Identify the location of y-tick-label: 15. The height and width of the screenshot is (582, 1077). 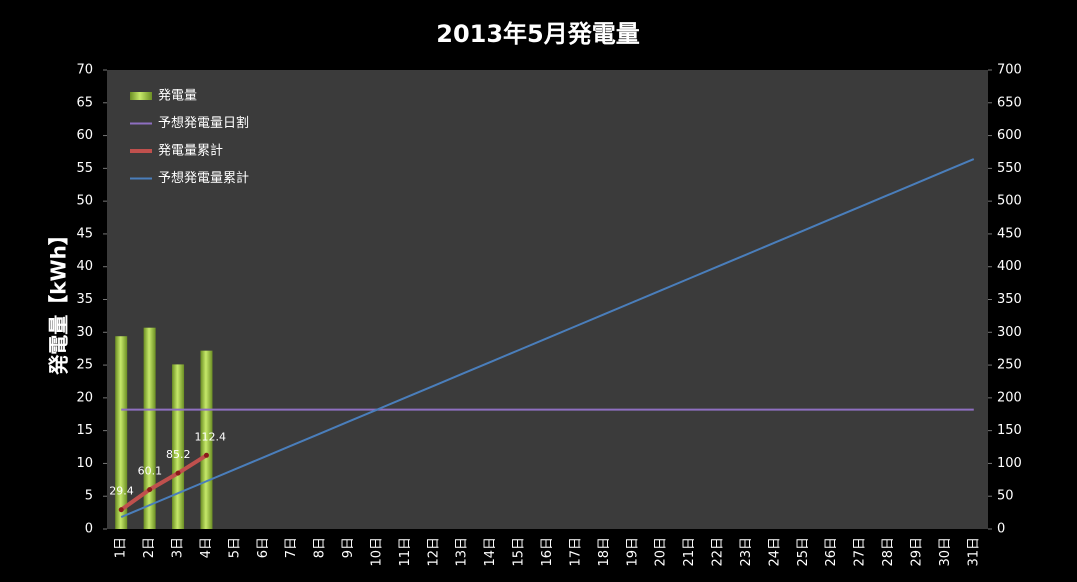
(84, 430).